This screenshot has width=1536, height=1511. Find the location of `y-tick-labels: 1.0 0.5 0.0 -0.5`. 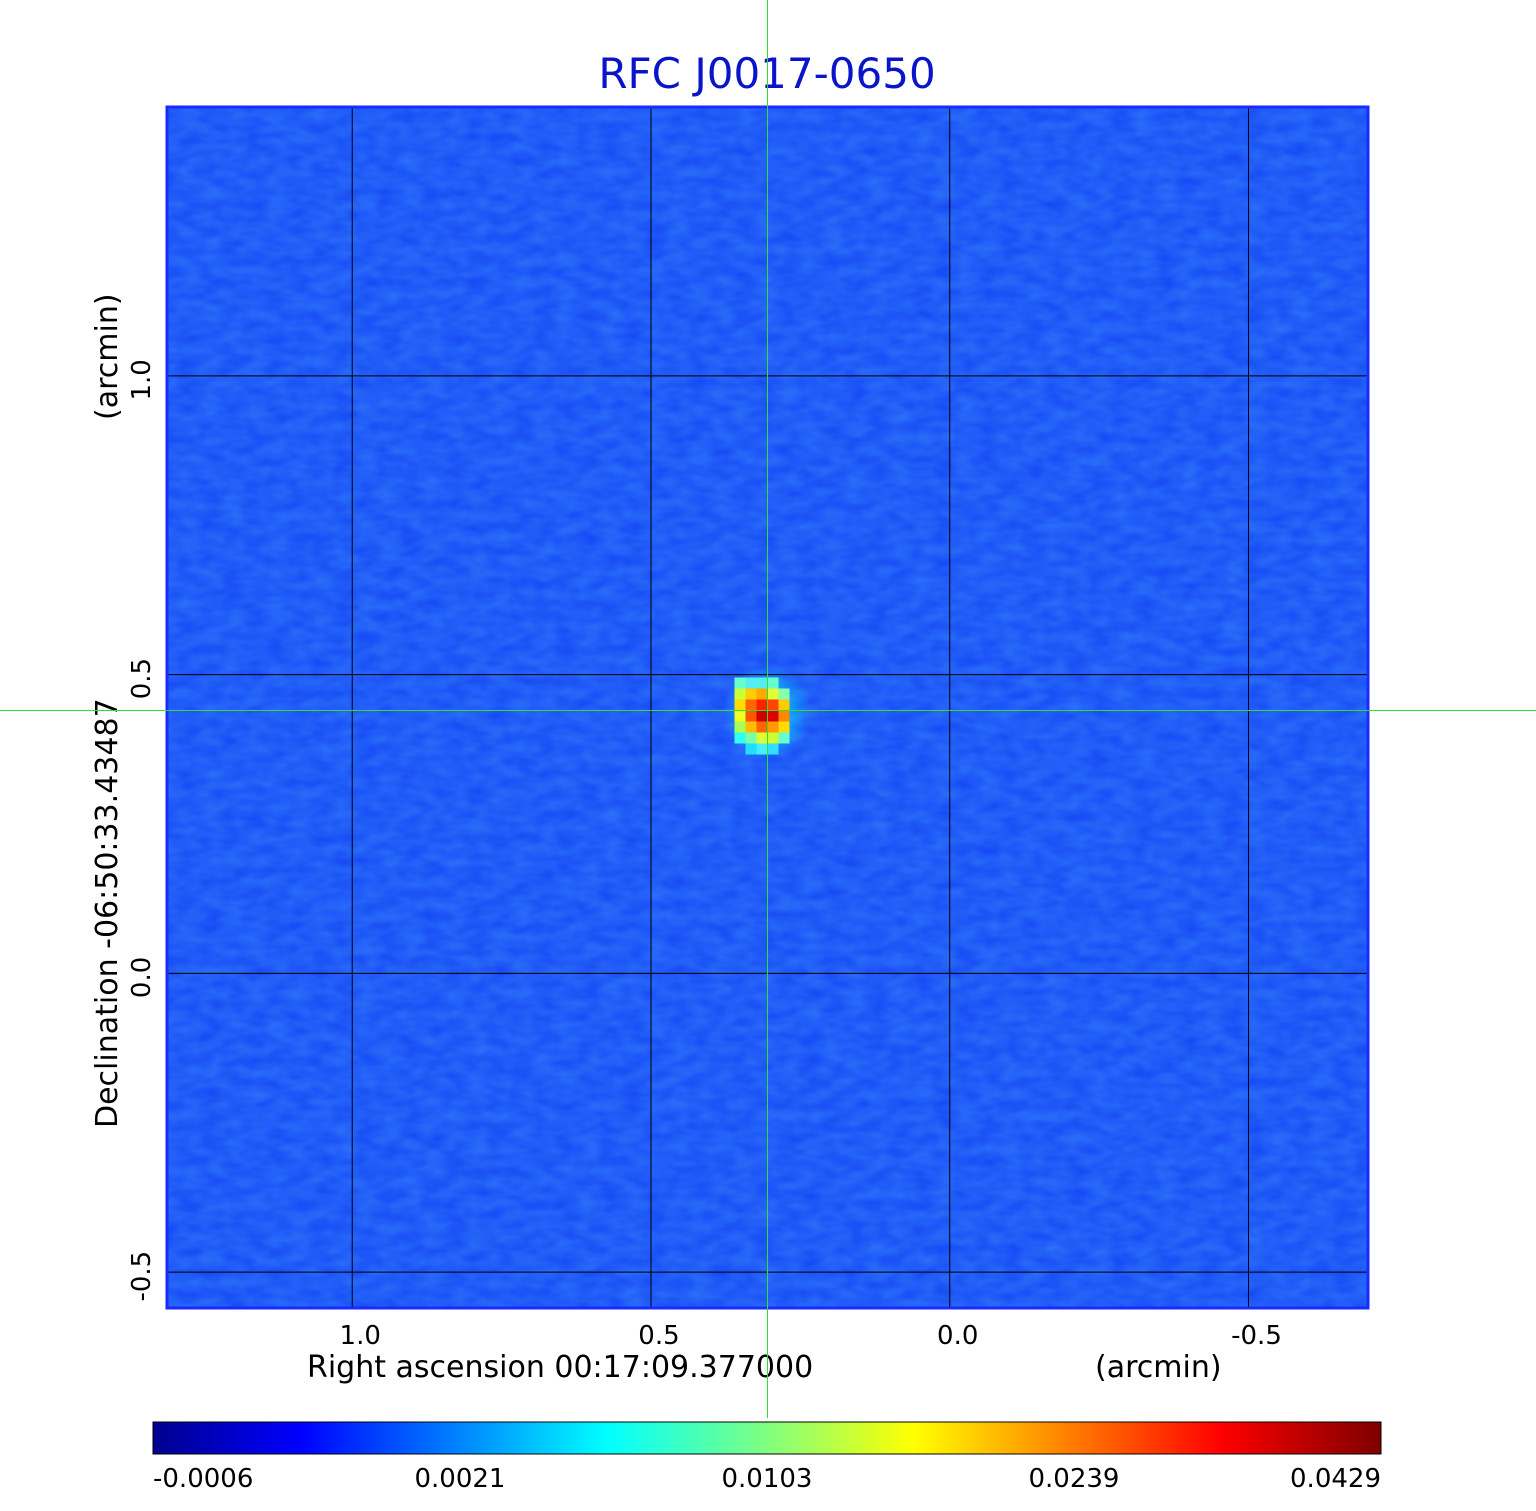

y-tick-labels: 1.0 0.5 0.0 -0.5 is located at coordinates (142, 830).